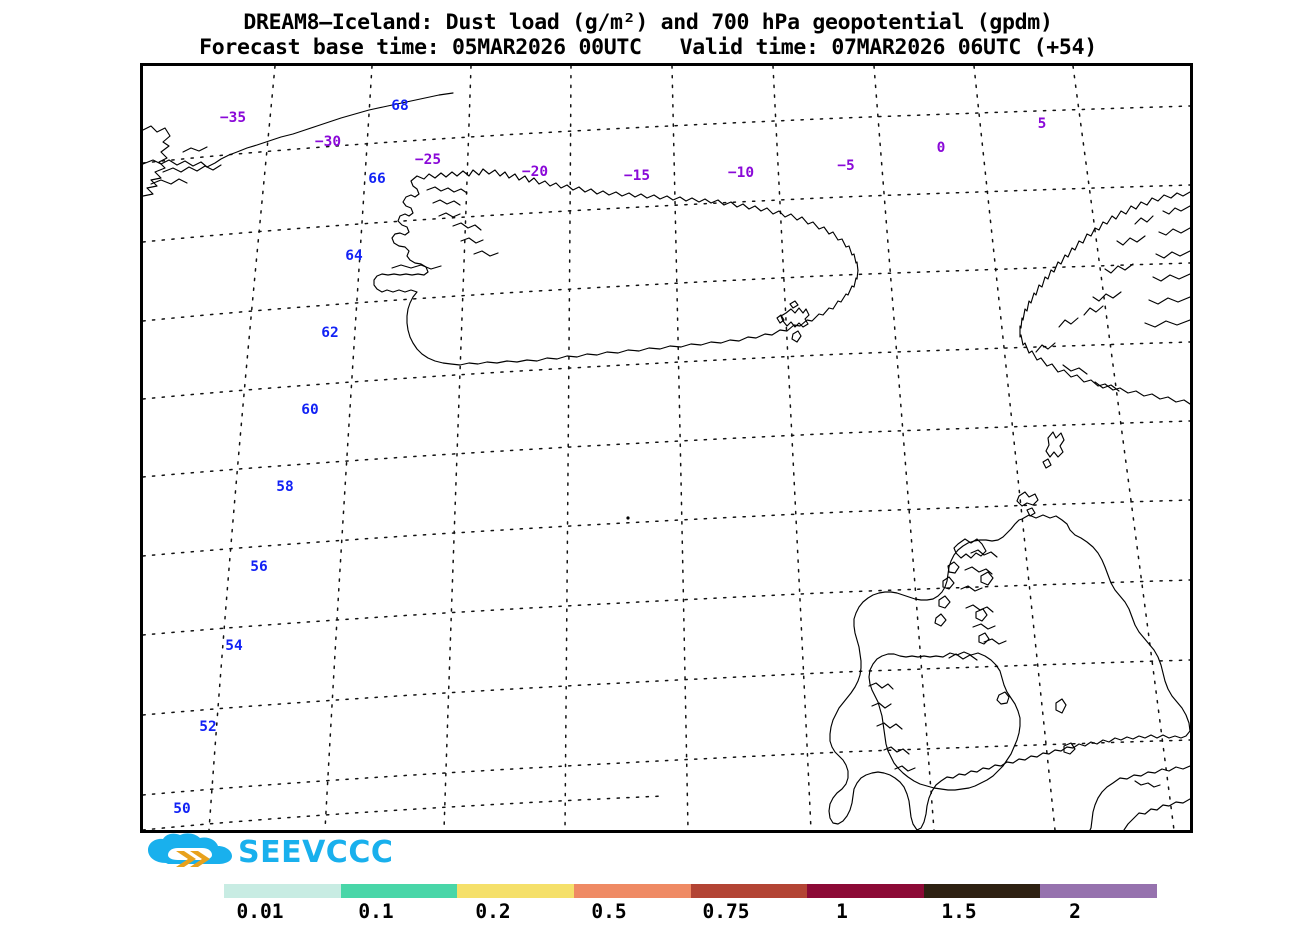 Image resolution: width=1296 pixels, height=925 pixels. What do you see at coordinates (234, 646) in the screenshot?
I see `lat-label: 54` at bounding box center [234, 646].